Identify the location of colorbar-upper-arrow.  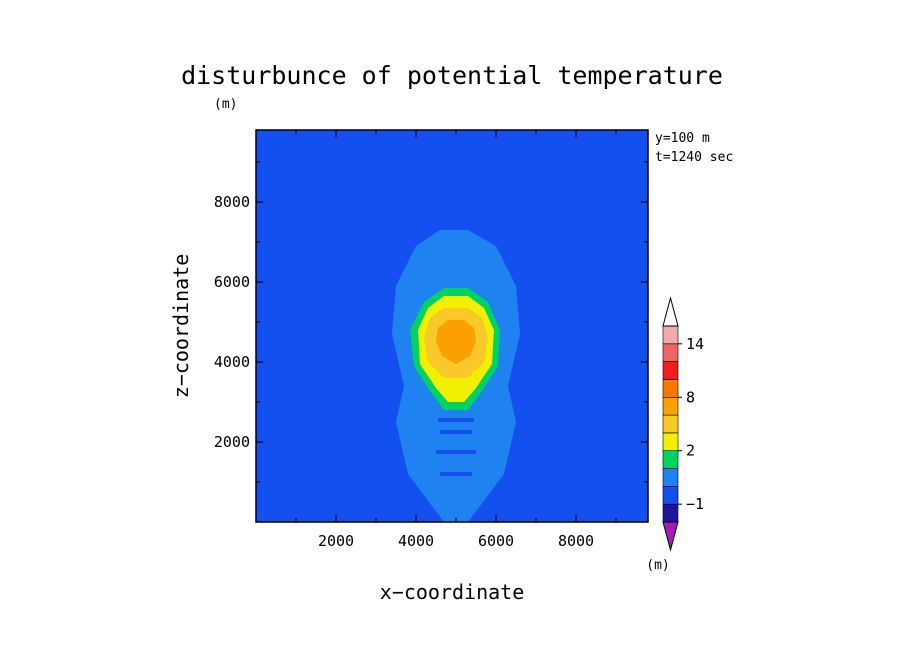
(670, 311).